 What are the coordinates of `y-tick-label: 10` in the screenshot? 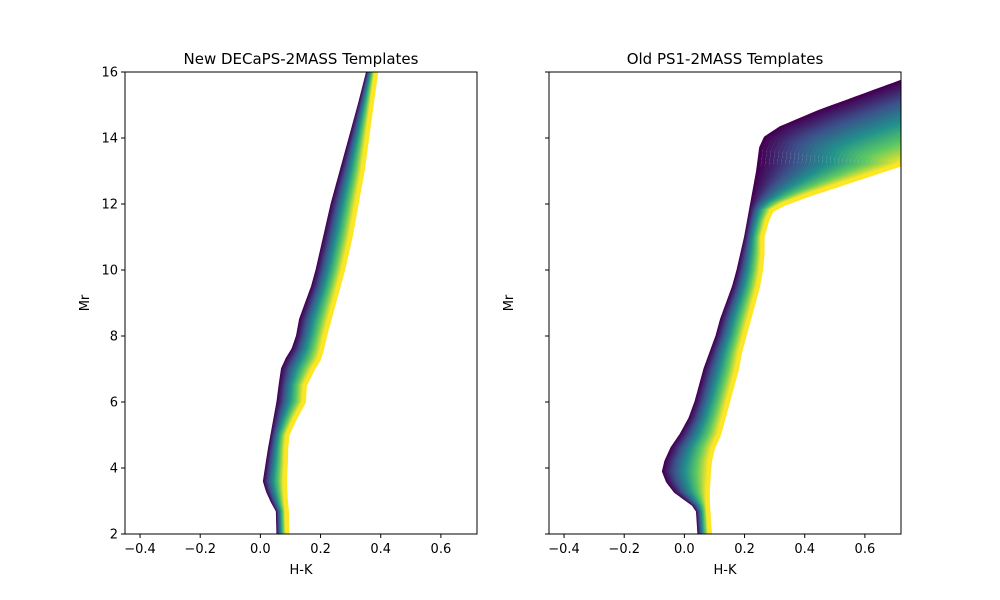 It's located at (109, 271).